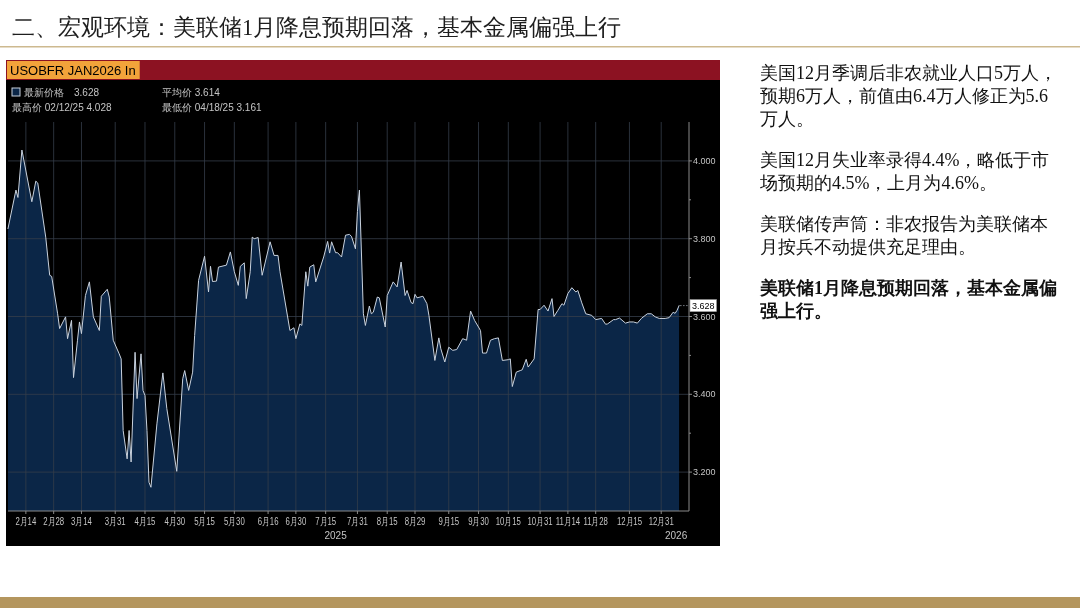  Describe the element at coordinates (360, 521) in the screenshot. I see `x-tick-label: 7月31` at that location.